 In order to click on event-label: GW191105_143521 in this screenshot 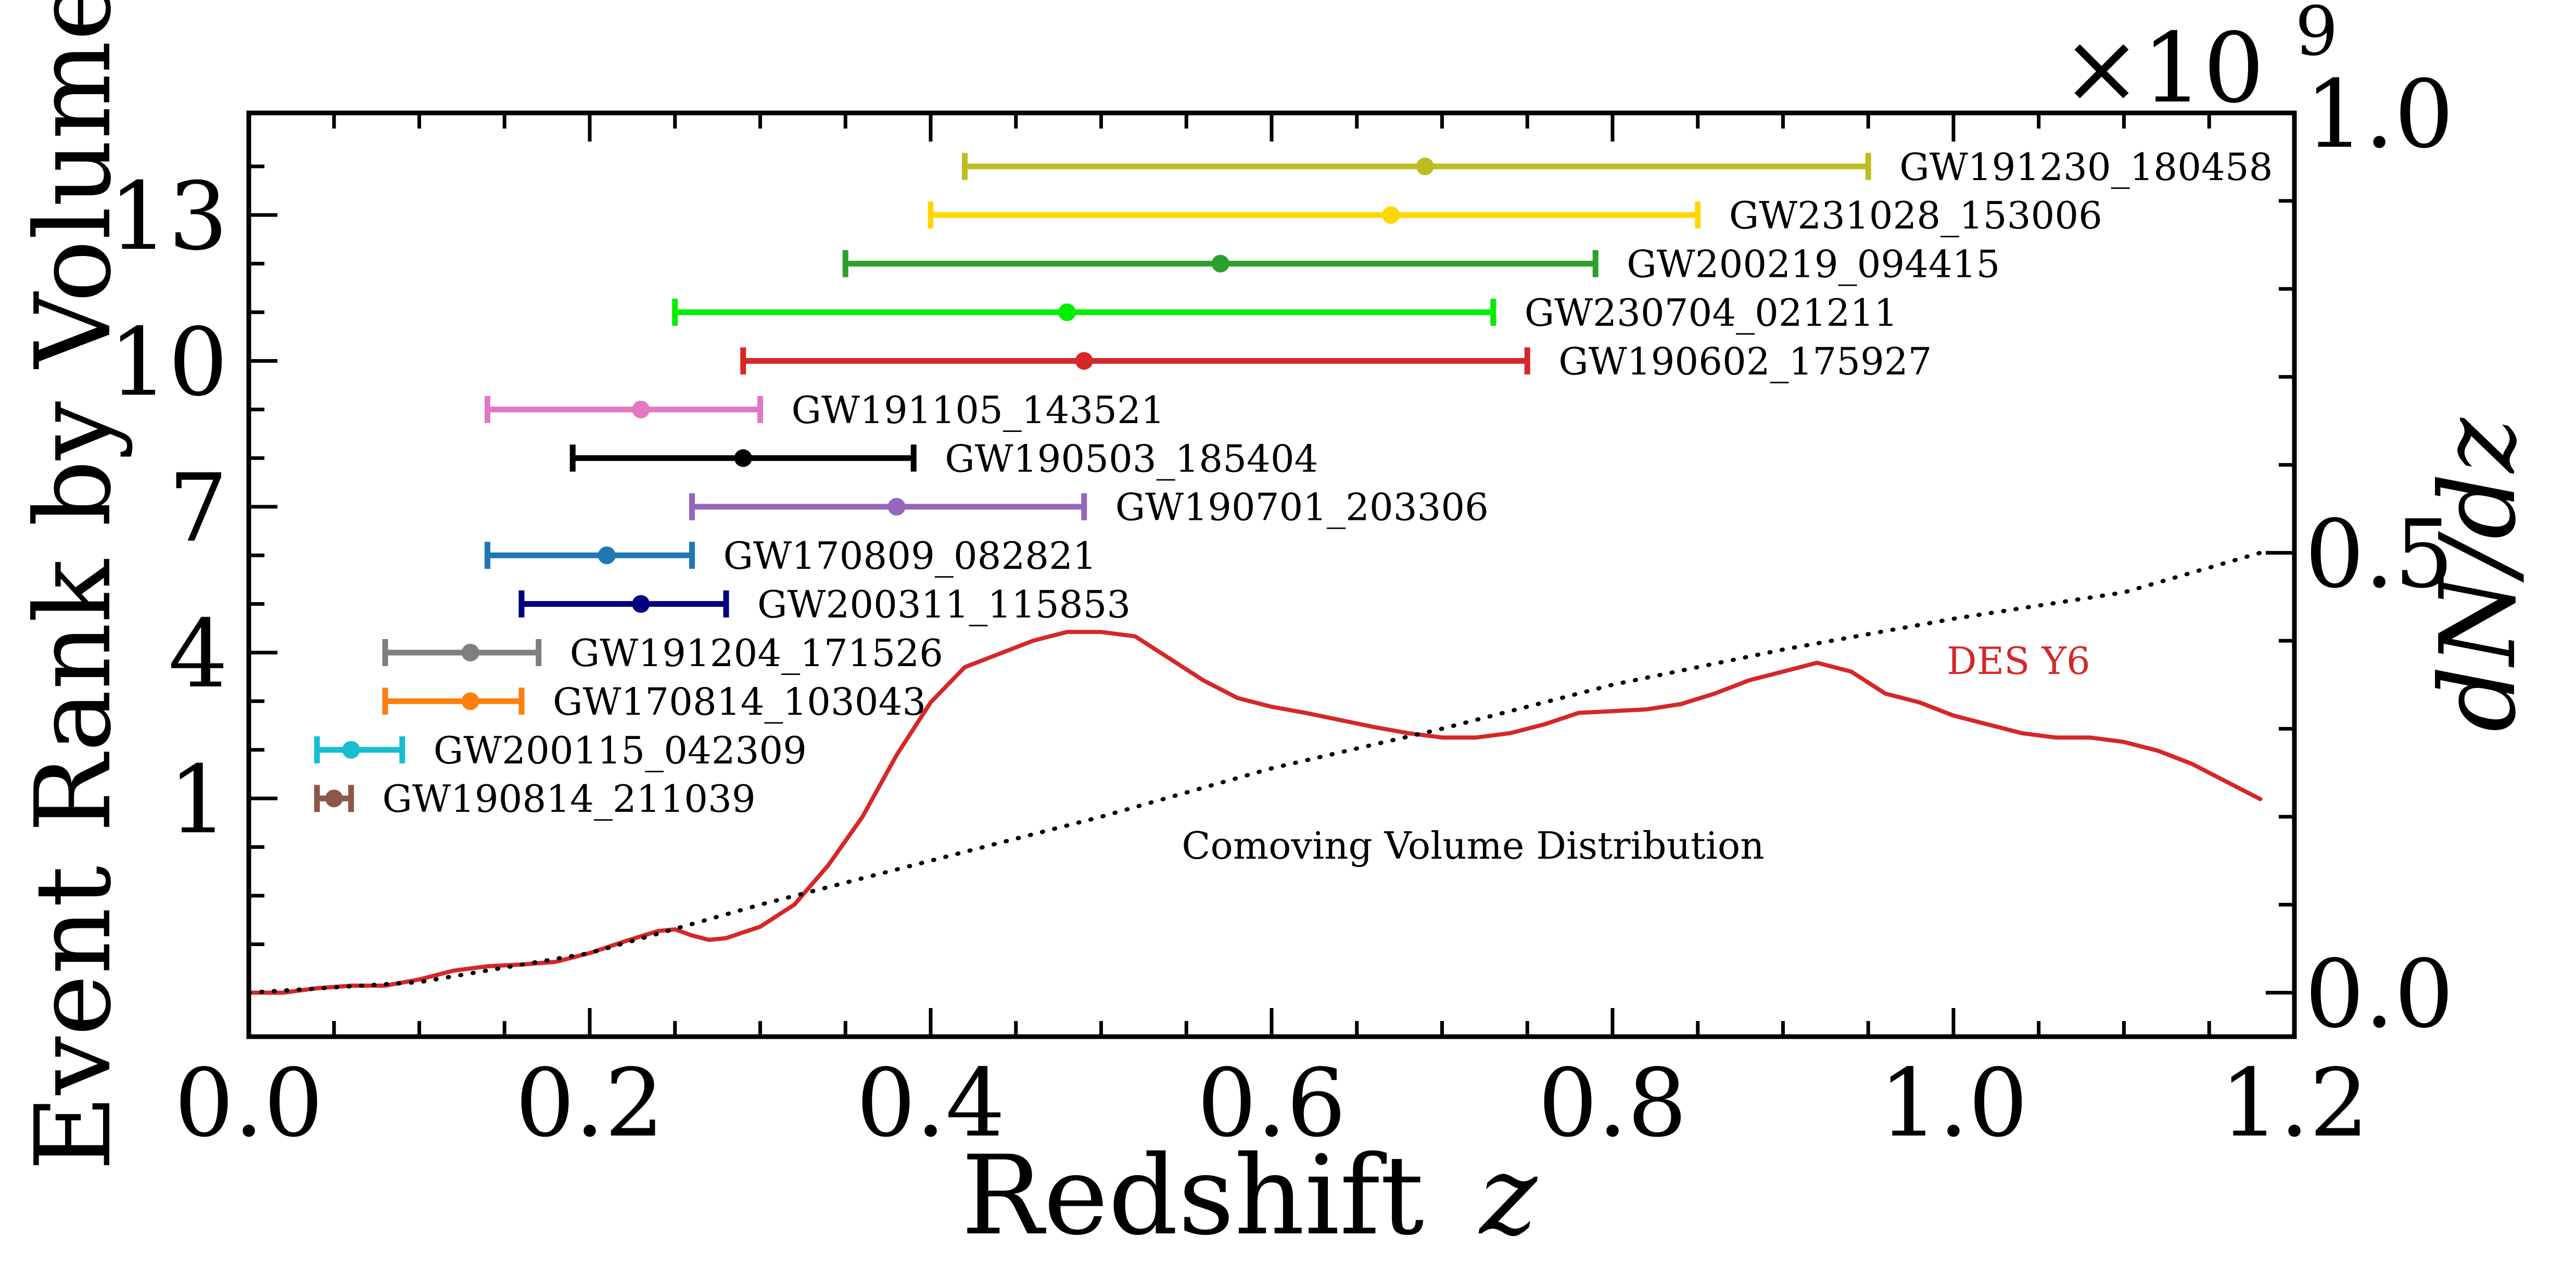, I will do `click(978, 410)`.